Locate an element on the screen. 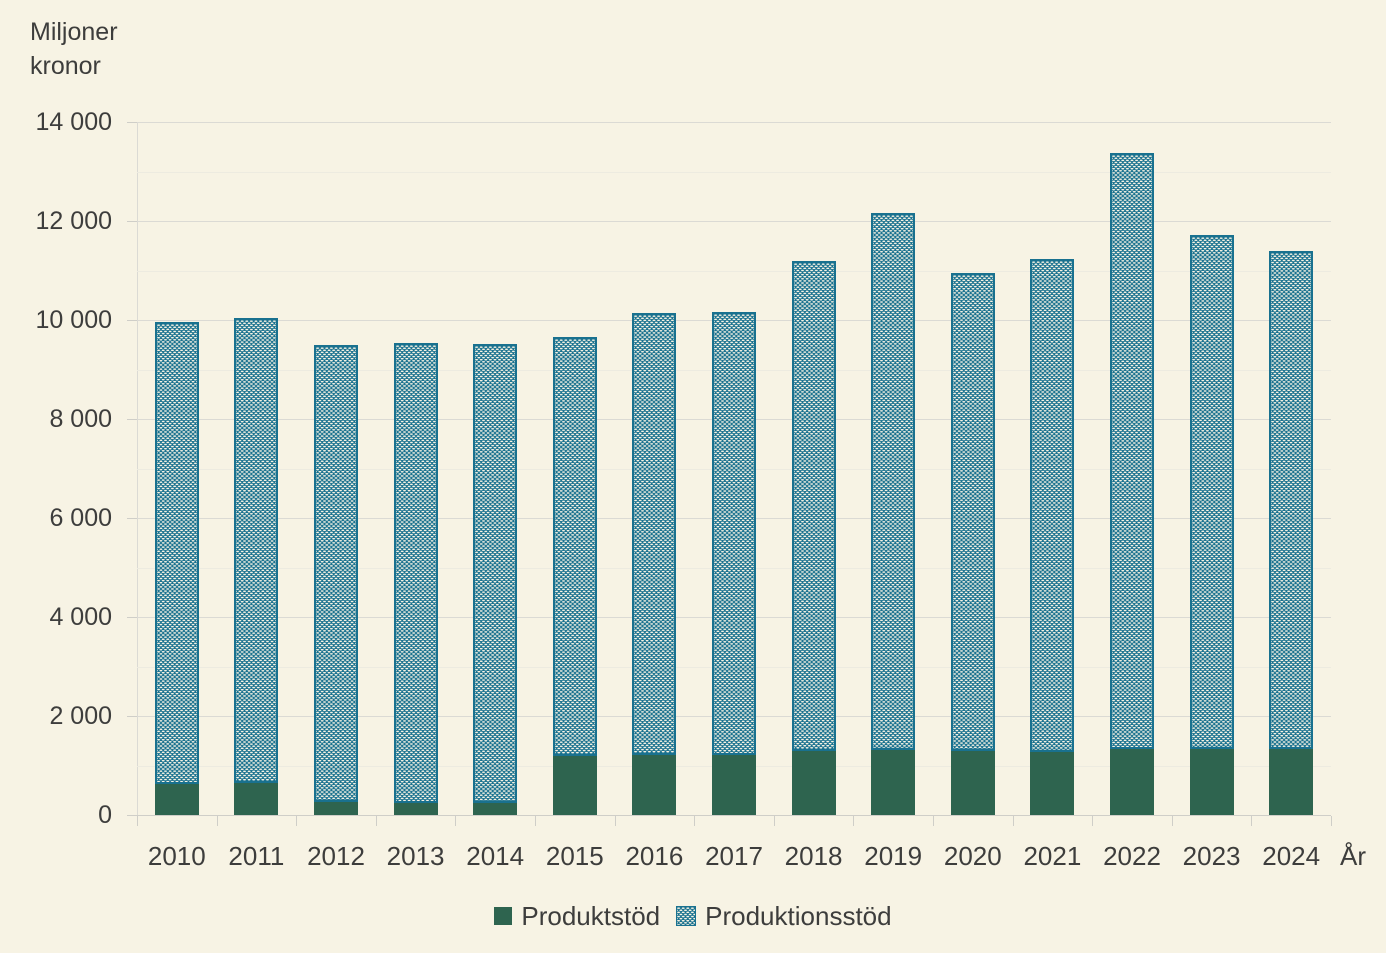  produktionsstod-swatch-icon is located at coordinates (686, 916).